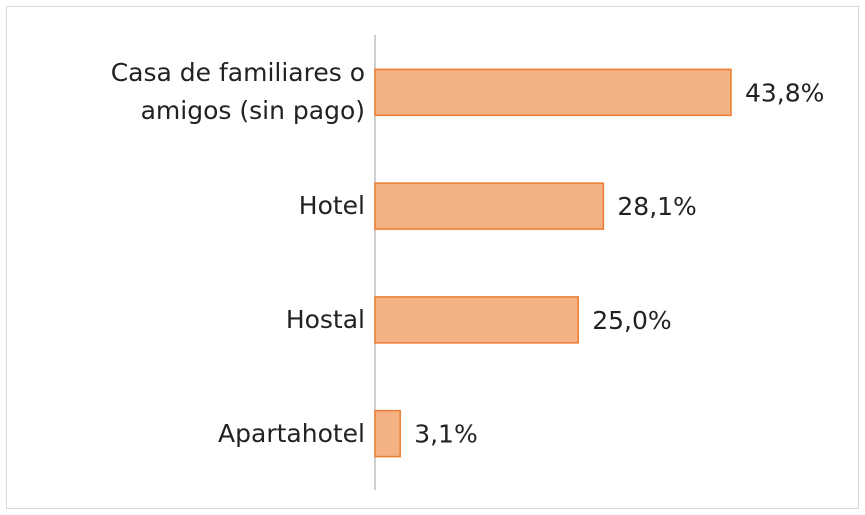  I want to click on category-label: Casa de familiares o amigos (sin pago), so click(237, 92).